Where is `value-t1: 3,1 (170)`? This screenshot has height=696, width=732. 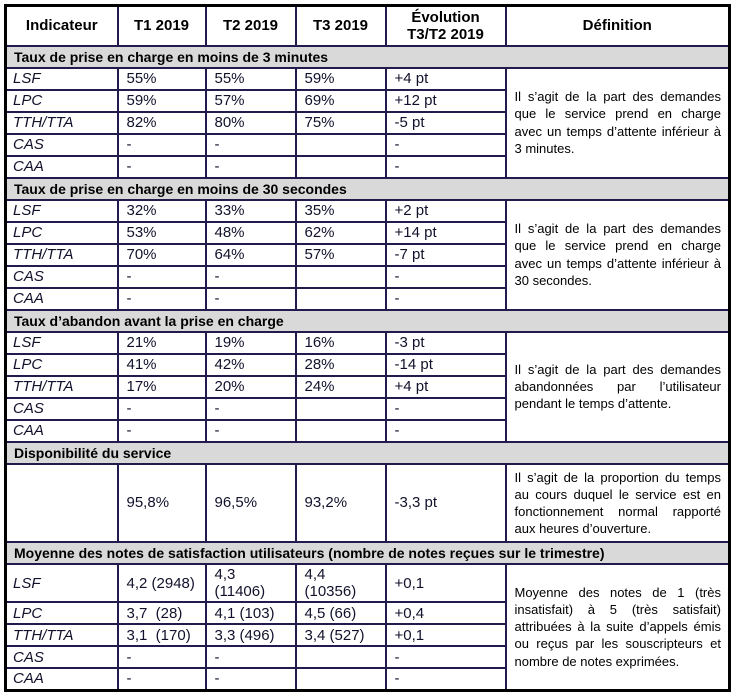 value-t1: 3,1 (170) is located at coordinates (161, 635).